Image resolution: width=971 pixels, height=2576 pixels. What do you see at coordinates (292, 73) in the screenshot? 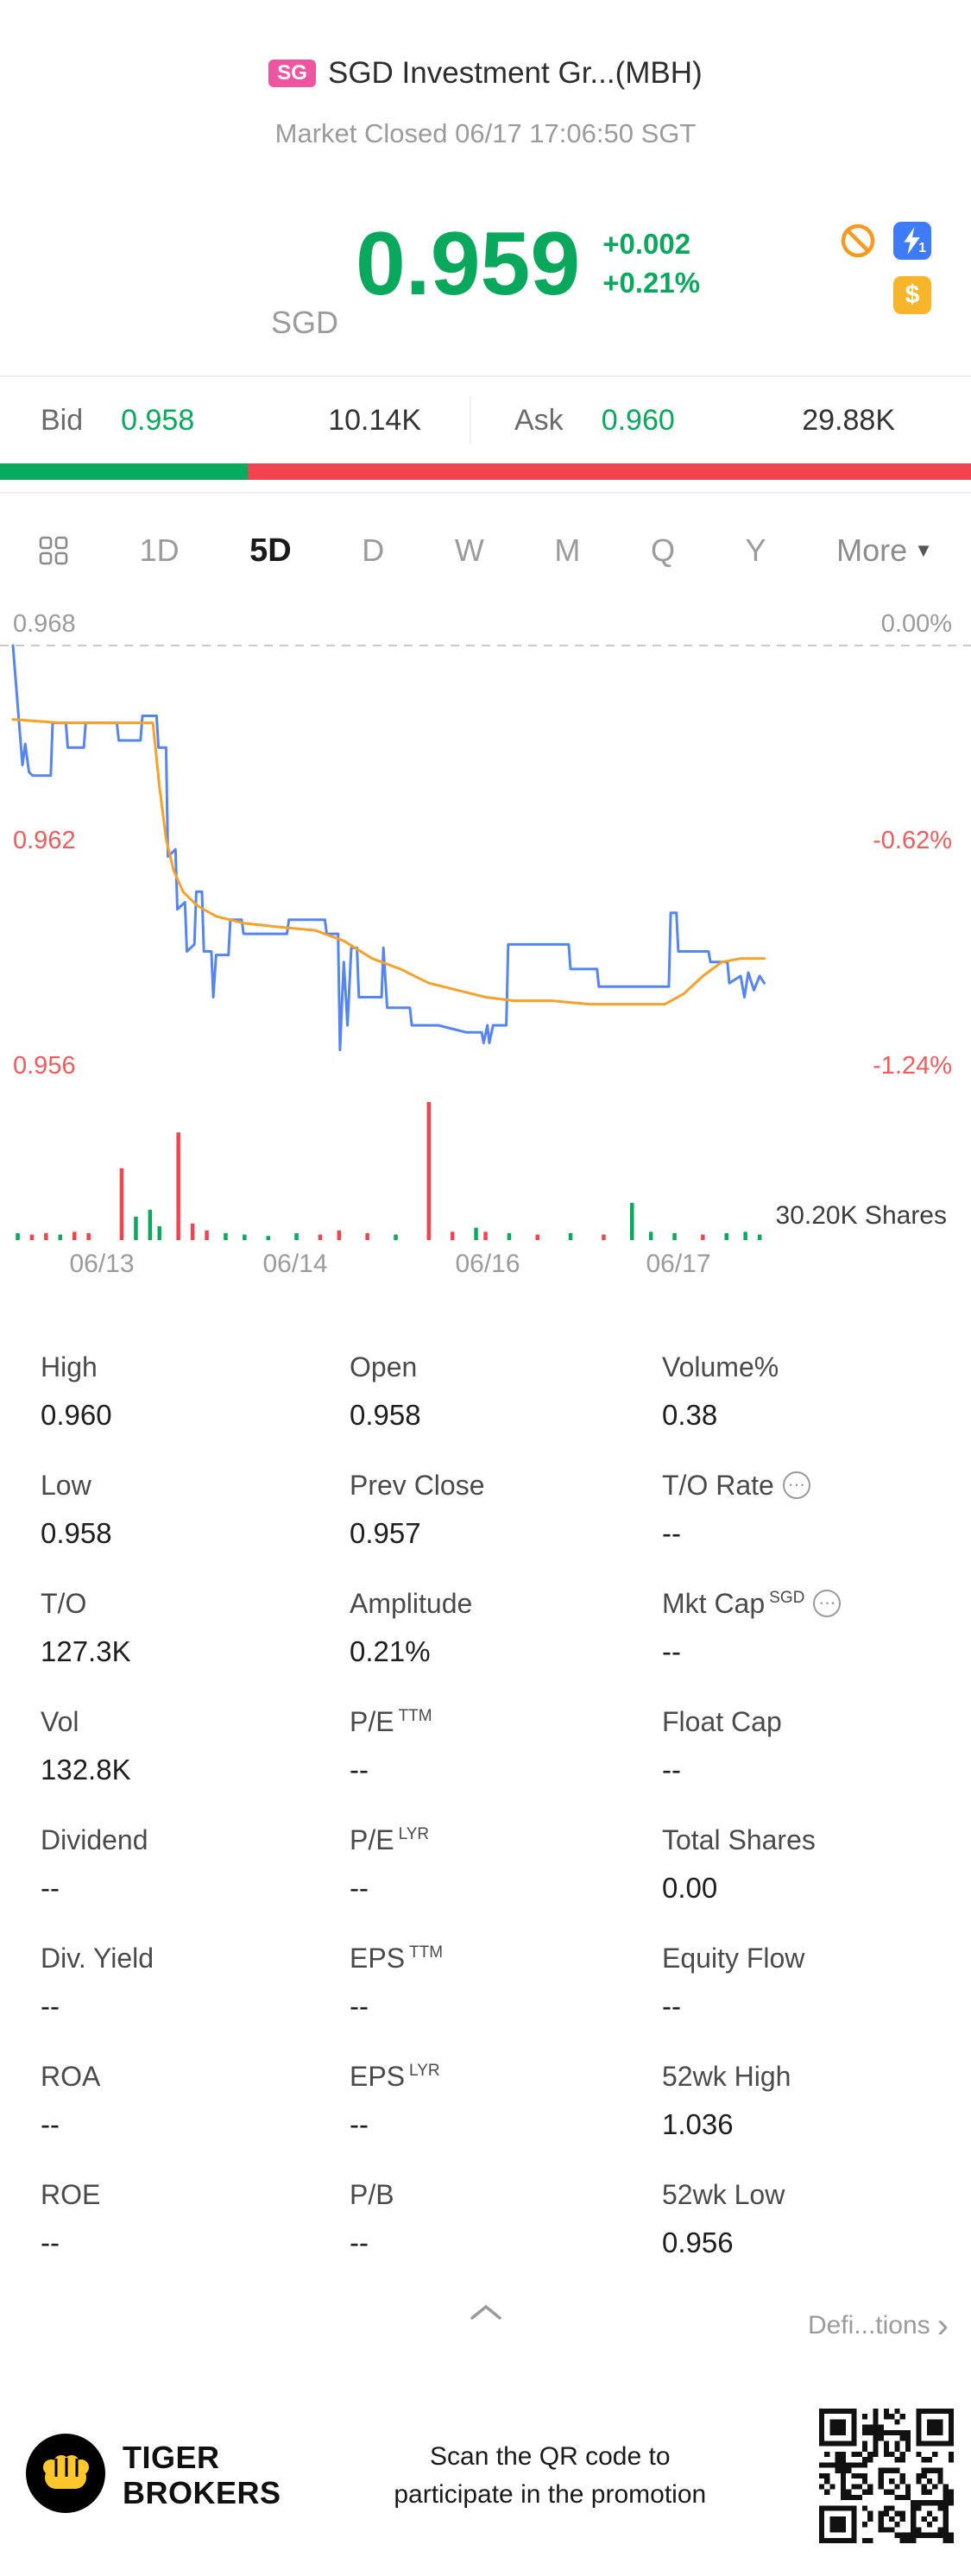
I see `exchange-badge: SG` at bounding box center [292, 73].